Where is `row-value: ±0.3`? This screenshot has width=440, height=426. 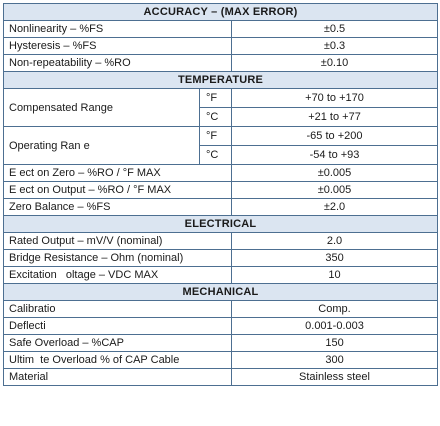 row-value: ±0.3 is located at coordinates (334, 46).